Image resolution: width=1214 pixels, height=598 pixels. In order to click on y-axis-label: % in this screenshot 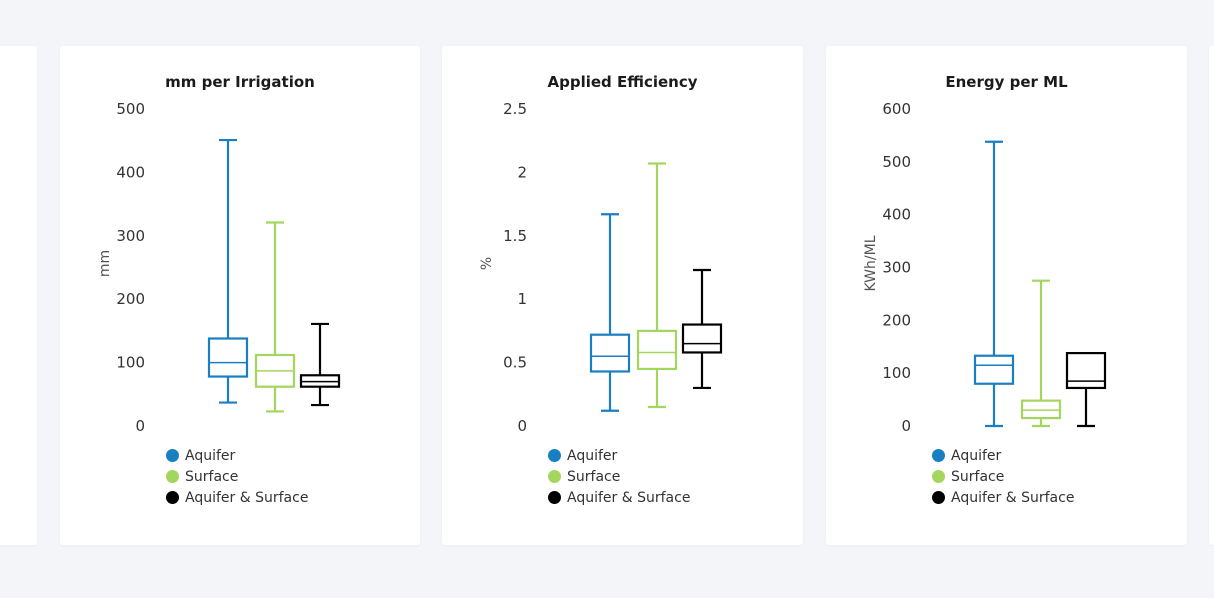, I will do `click(487, 263)`.